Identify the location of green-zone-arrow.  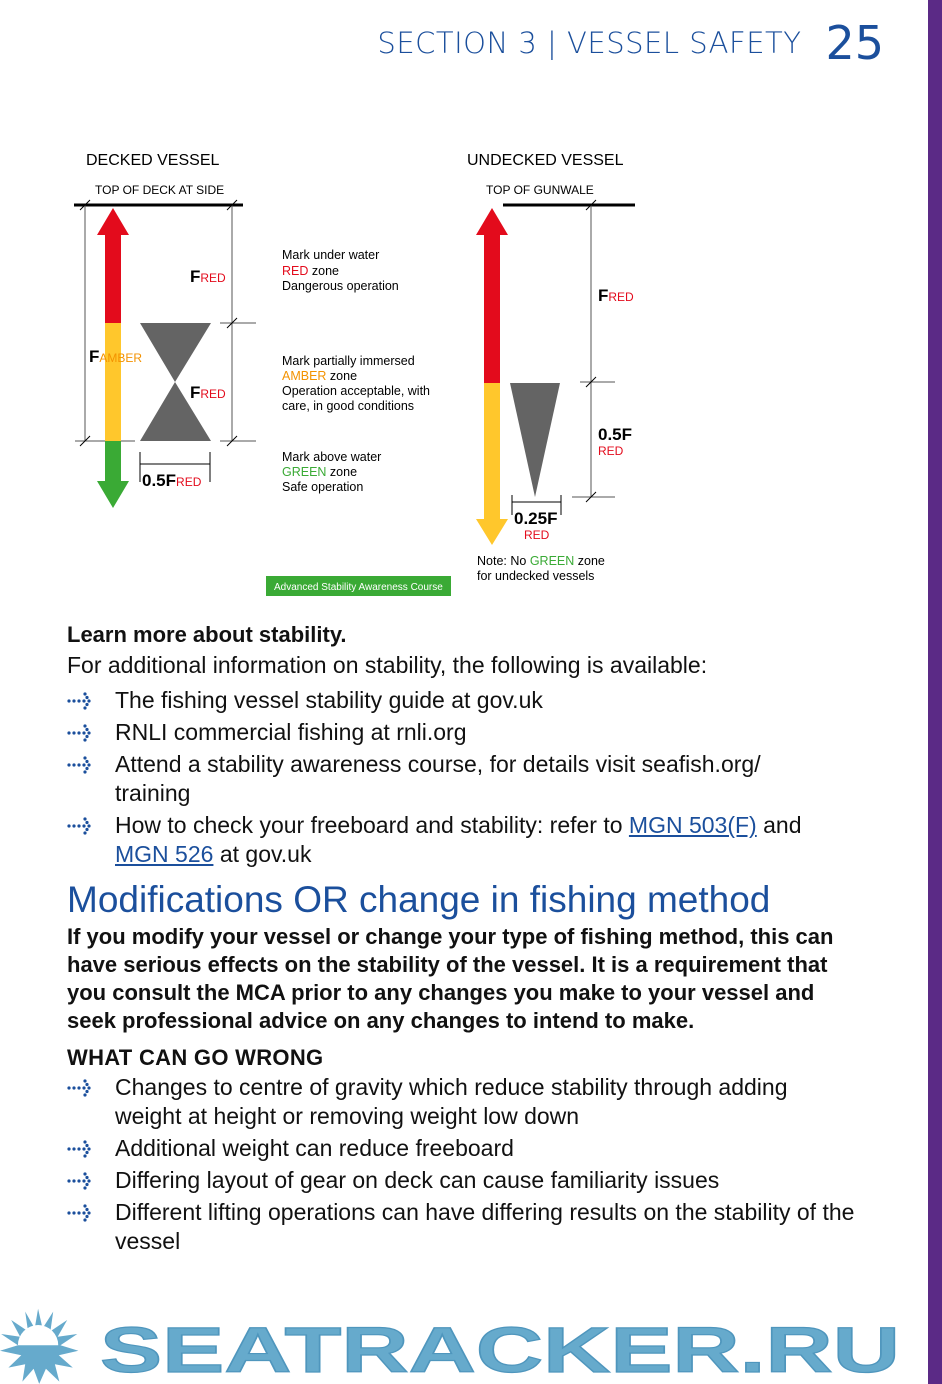
(113, 474).